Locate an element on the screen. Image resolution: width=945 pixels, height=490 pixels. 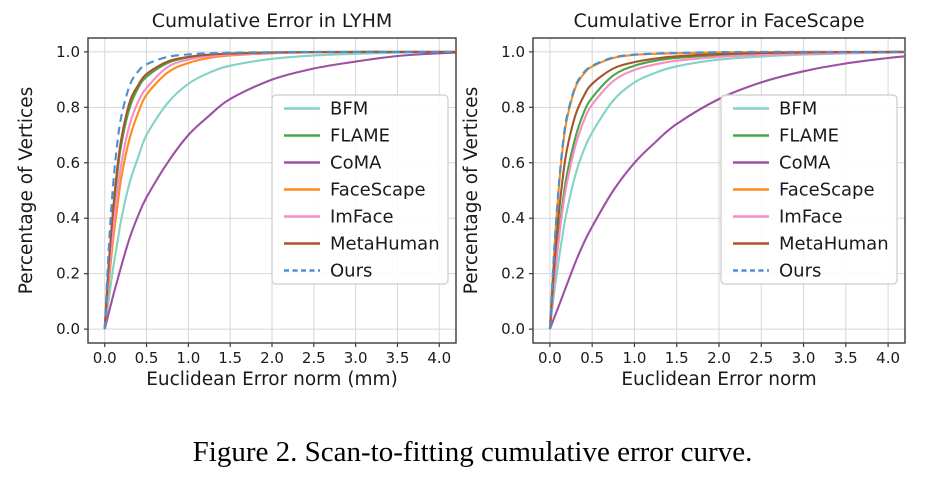
chart-title: Cumulative Error in LYHM is located at coordinates (272, 21).